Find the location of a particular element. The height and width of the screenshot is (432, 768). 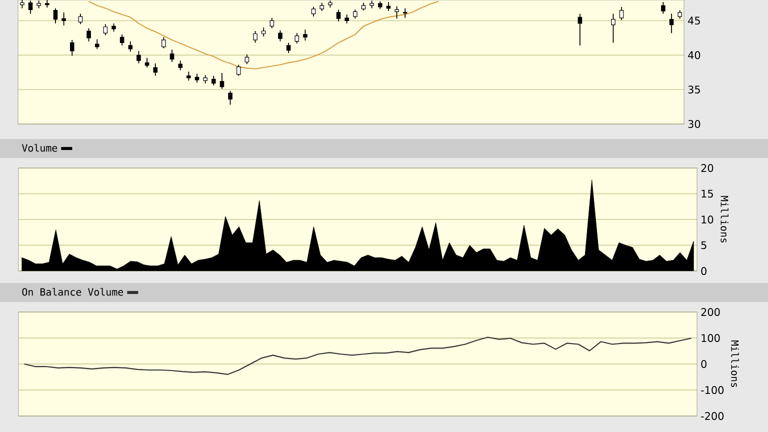

y-tick-label: 200 is located at coordinates (710, 312).